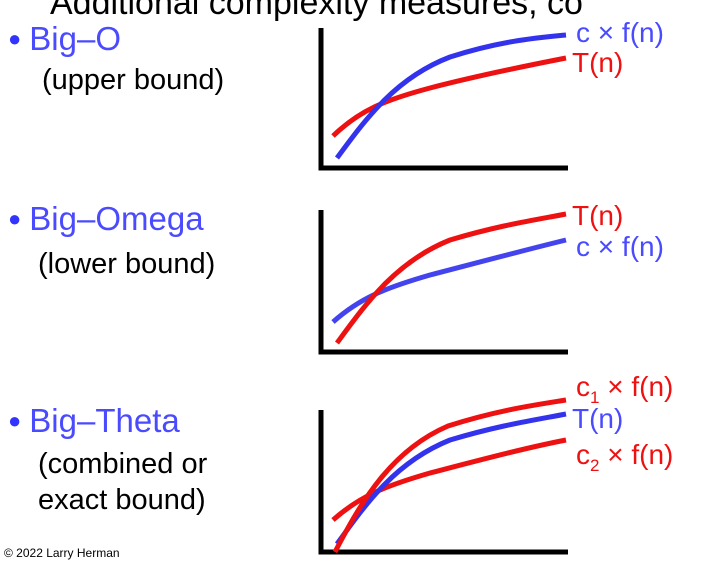 The width and height of the screenshot is (722, 562). Describe the element at coordinates (127, 264) in the screenshot. I see `big-omega-description: (lower bound)` at that location.